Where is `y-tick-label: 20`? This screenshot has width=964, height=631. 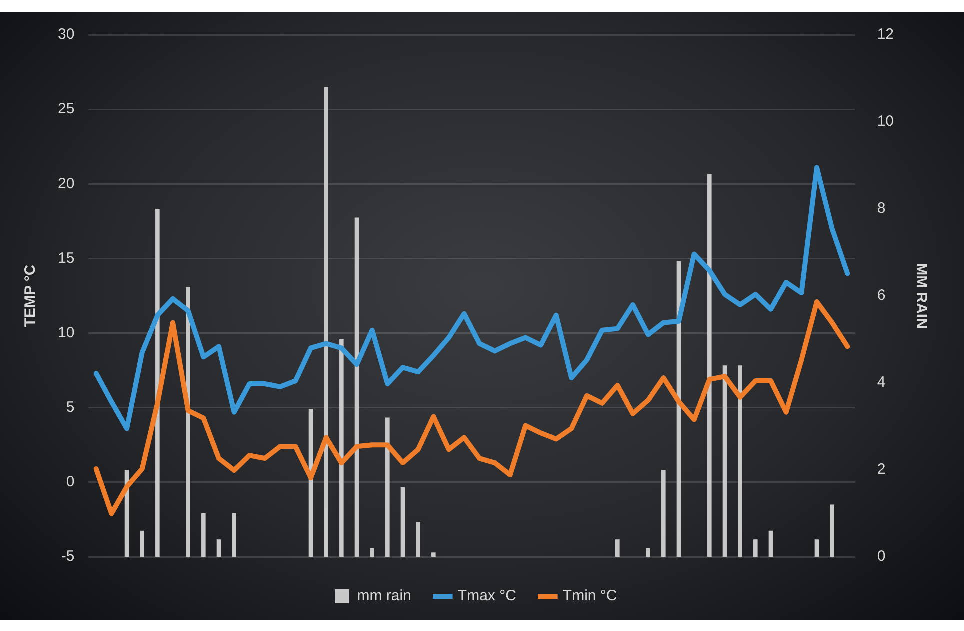
y-tick-label: 20 is located at coordinates (66, 183).